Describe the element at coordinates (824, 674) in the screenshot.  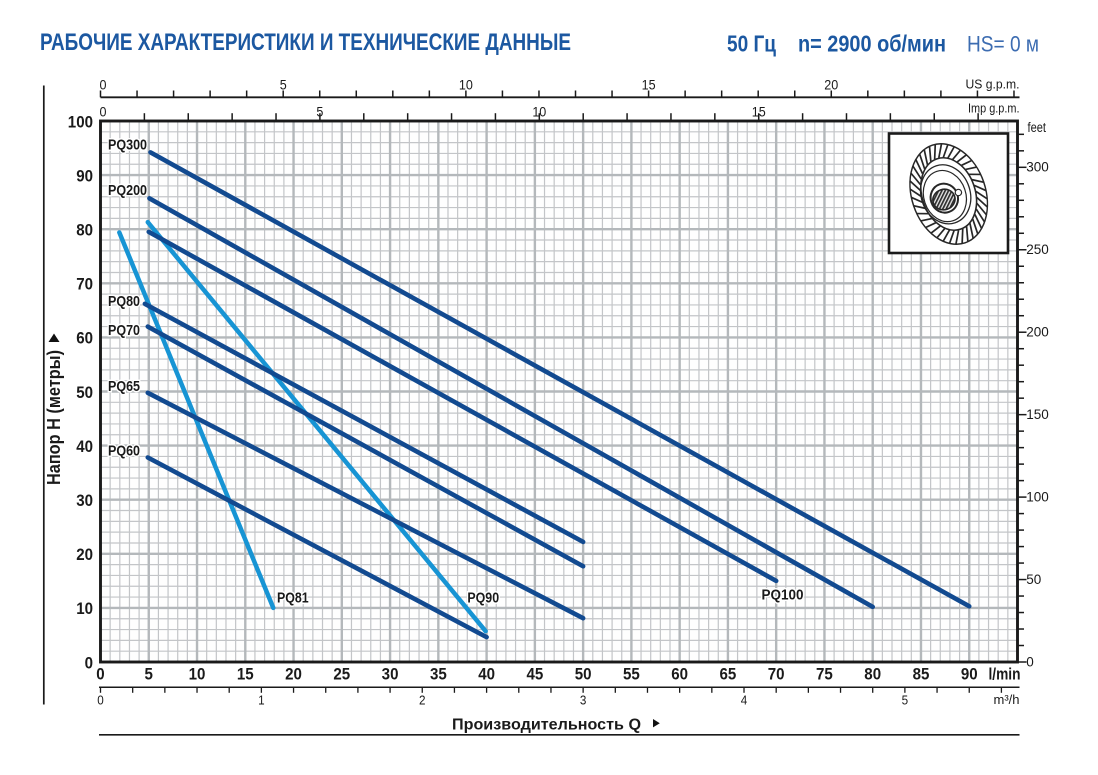
I see `svg-text: 75` at that location.